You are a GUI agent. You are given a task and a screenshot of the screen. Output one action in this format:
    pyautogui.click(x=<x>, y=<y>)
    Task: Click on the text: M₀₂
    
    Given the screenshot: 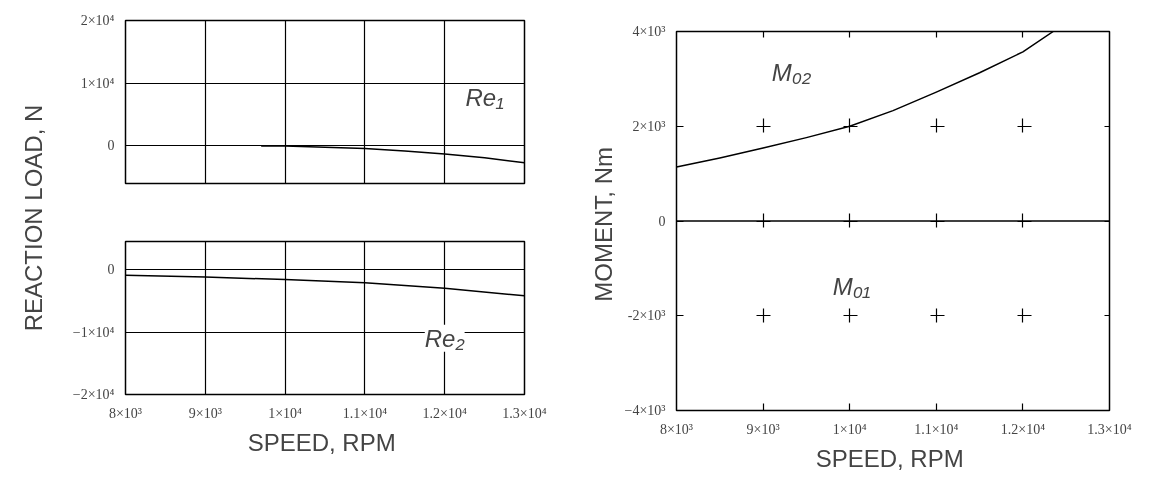 What is the action you would take?
    pyautogui.click(x=791, y=73)
    